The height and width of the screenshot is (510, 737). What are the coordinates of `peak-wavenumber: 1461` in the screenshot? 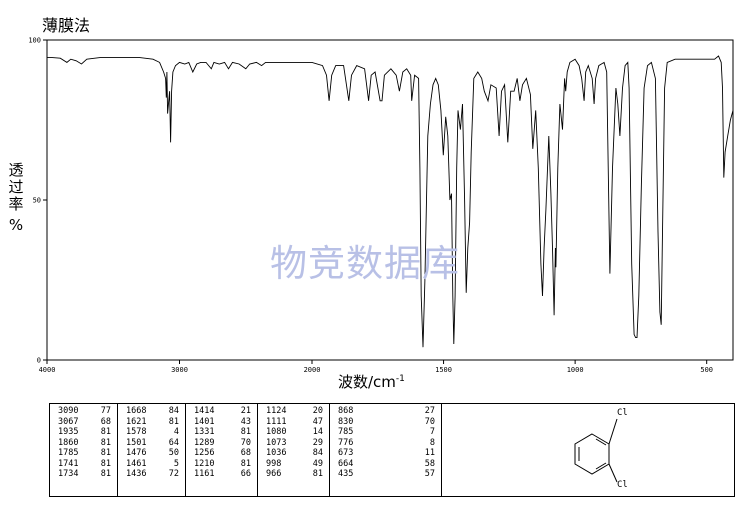 It's located at (136, 463).